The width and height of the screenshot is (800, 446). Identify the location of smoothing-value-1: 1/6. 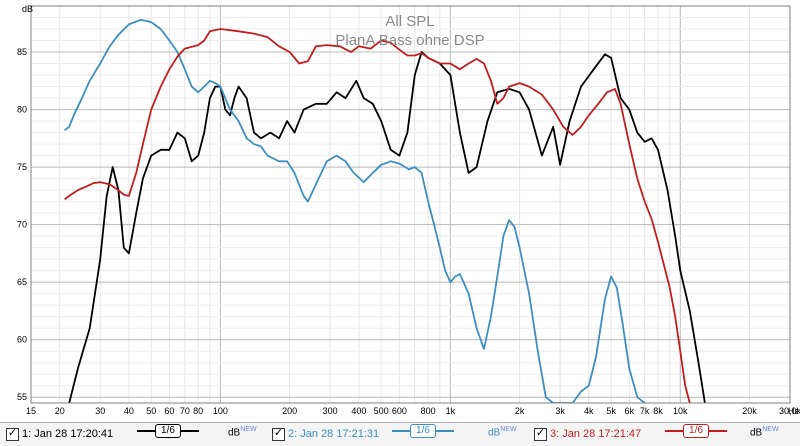
(168, 431).